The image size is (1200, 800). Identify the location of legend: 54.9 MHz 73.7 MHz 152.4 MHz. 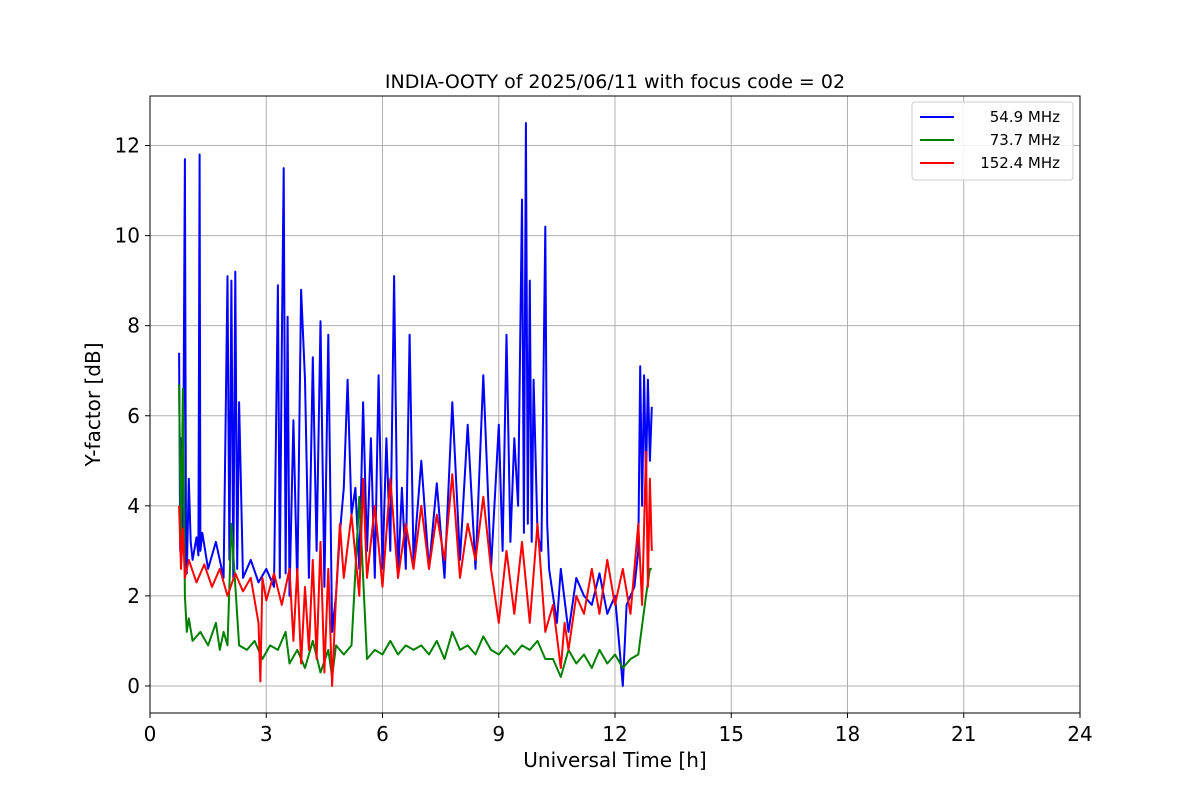
(992, 141).